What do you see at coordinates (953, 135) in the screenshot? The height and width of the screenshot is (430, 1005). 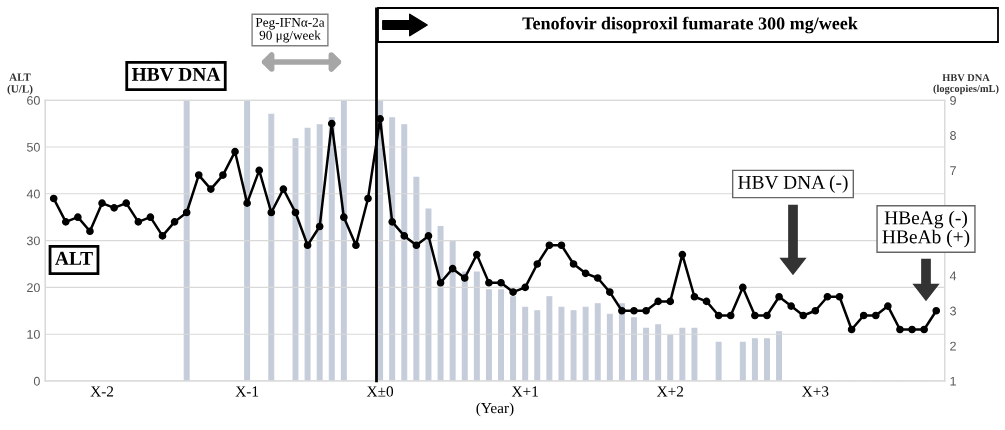 I see `y2-tick-label: 8` at bounding box center [953, 135].